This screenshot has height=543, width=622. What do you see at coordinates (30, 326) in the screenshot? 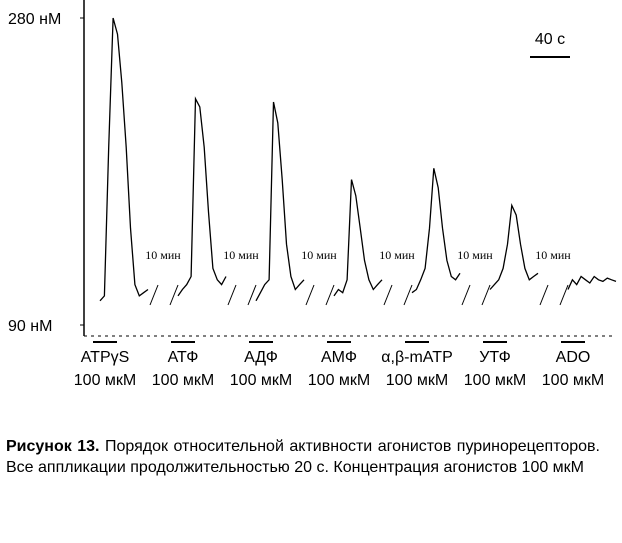
I see `y-tick-label: 90 нМ` at bounding box center [30, 326].